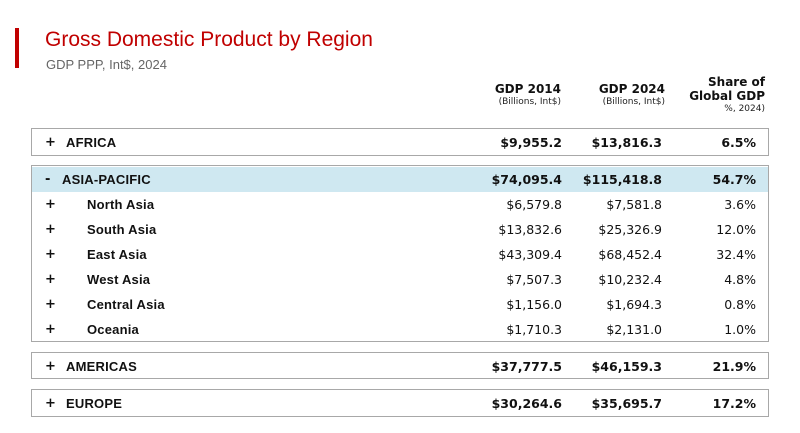 This screenshot has height=433, width=800. I want to click on gdp-2014-value: $30,264.6, so click(526, 403).